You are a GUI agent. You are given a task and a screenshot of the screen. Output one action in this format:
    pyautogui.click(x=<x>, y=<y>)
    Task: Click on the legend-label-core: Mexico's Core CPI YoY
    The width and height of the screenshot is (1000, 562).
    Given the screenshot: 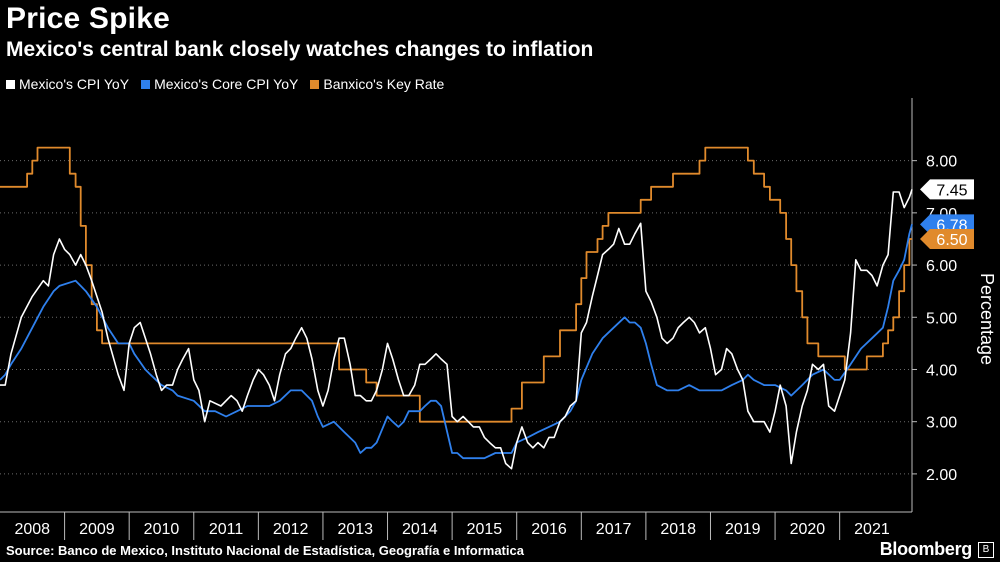 What is the action you would take?
    pyautogui.click(x=226, y=84)
    